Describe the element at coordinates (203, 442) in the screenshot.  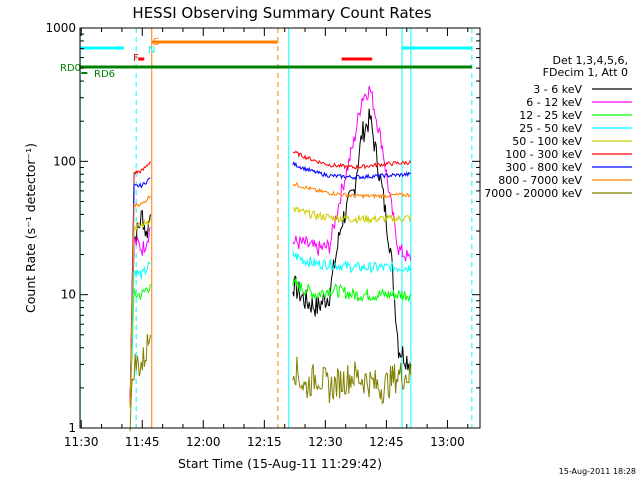
I see `x-tick-label: 12:00` at that location.